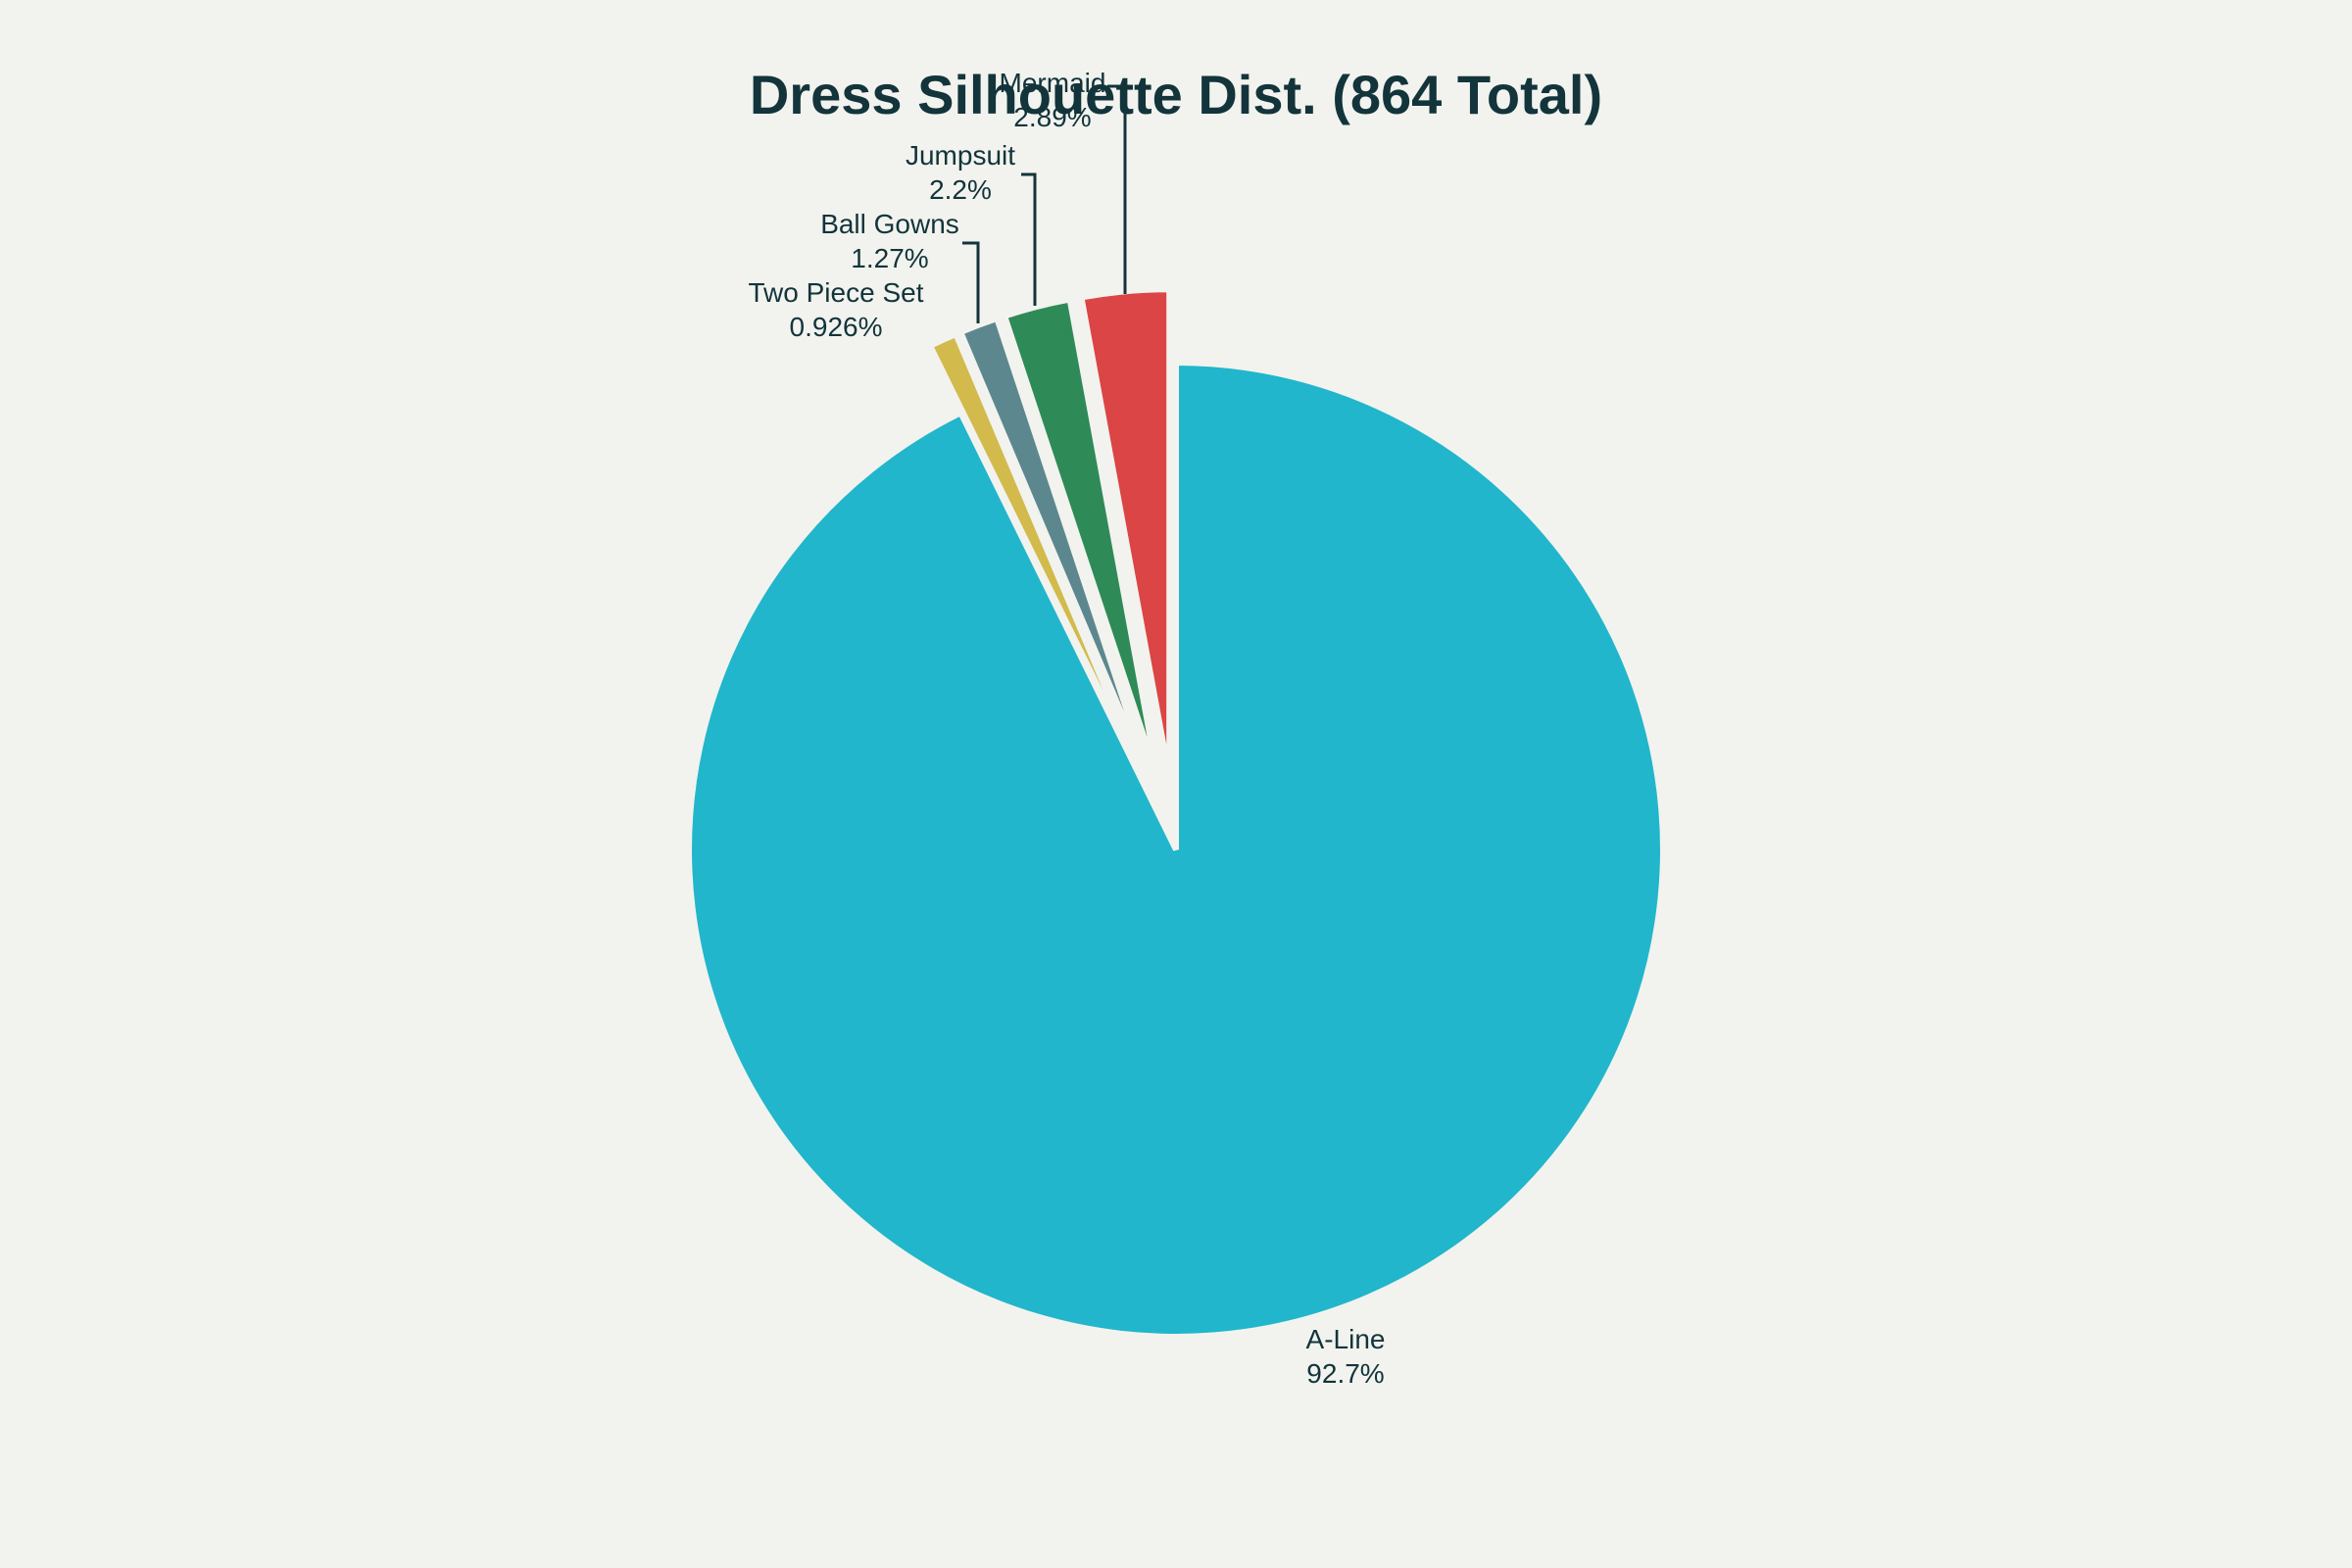 This screenshot has height=1568, width=2352. Describe the element at coordinates (960, 189) in the screenshot. I see `slice-value-jumpsuit: 2.2%` at that location.